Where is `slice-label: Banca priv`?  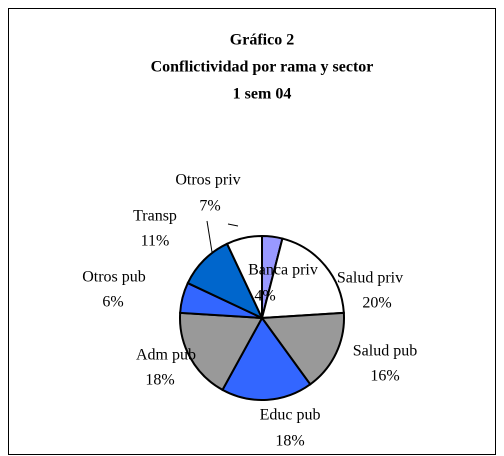
slice-label: Banca priv is located at coordinates (283, 270).